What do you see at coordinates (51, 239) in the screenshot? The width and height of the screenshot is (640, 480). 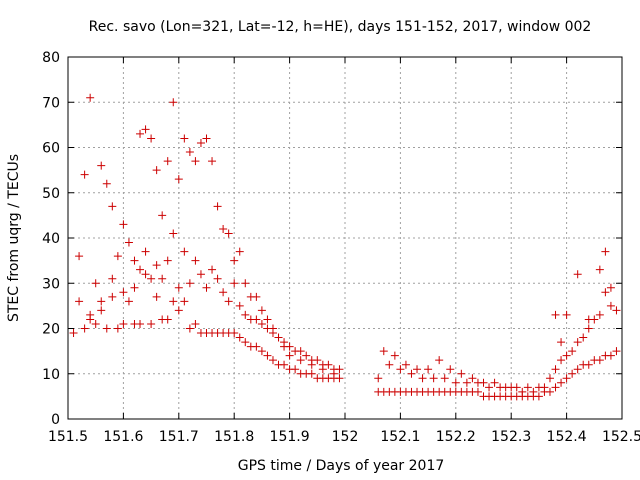 I see `y-tick-label: 40` at bounding box center [51, 239].